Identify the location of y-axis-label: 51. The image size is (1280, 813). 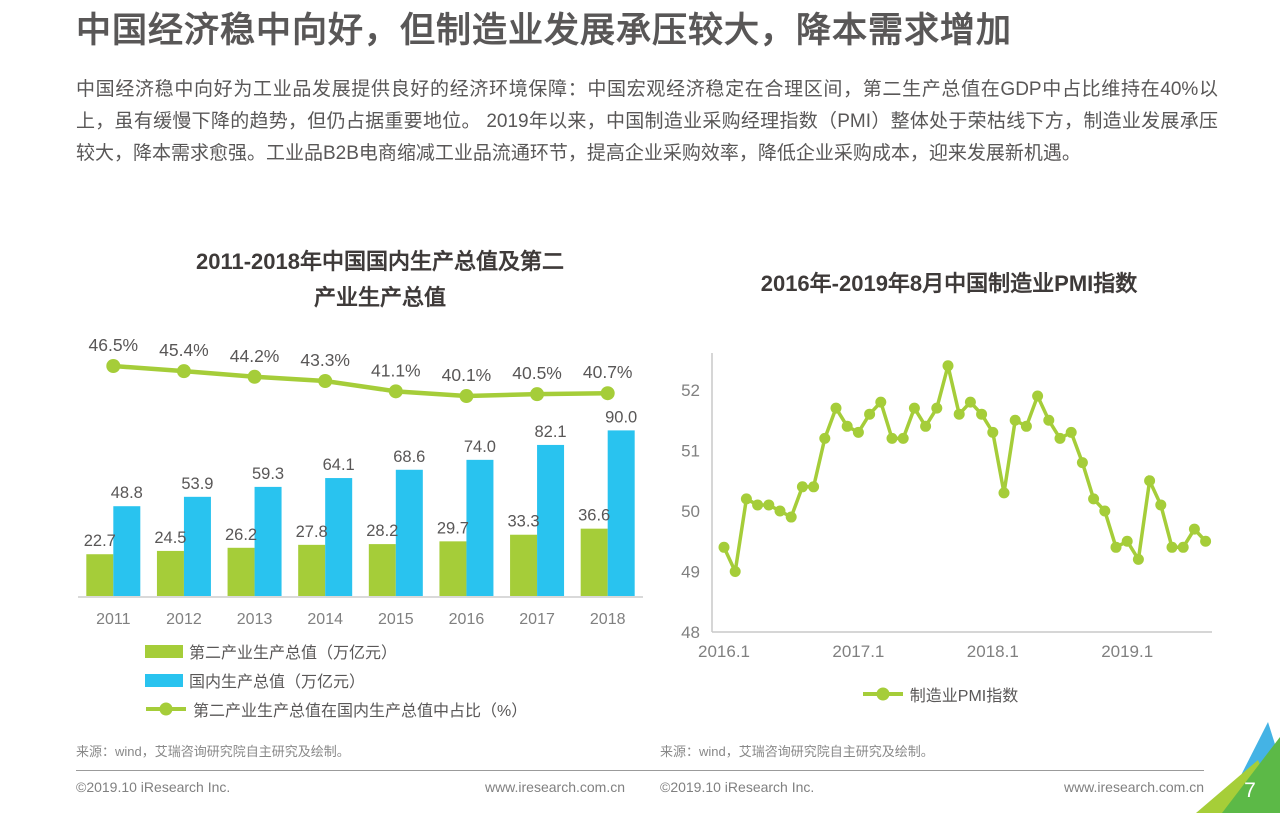
(690, 451).